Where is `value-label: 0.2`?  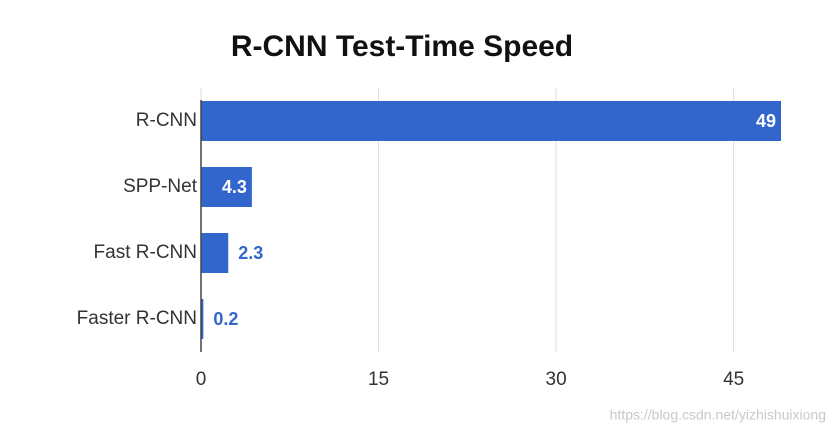 value-label: 0.2 is located at coordinates (225, 319).